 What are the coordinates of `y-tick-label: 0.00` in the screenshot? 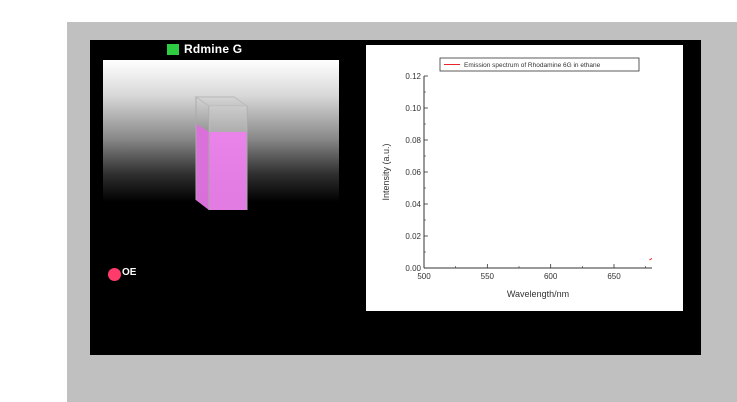 It's located at (413, 268).